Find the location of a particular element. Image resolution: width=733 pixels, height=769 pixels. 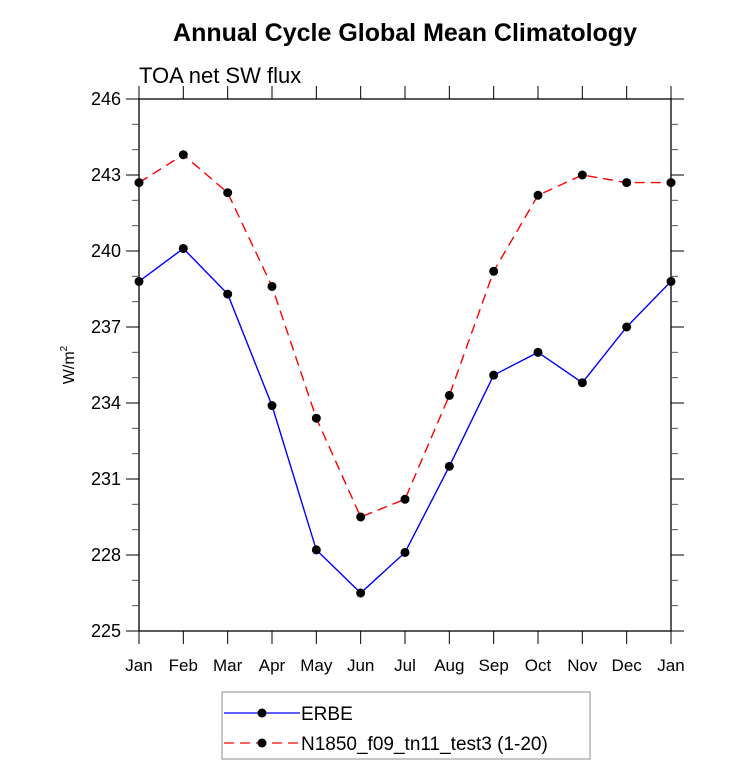

y-tick-label: 246 is located at coordinates (106, 99).